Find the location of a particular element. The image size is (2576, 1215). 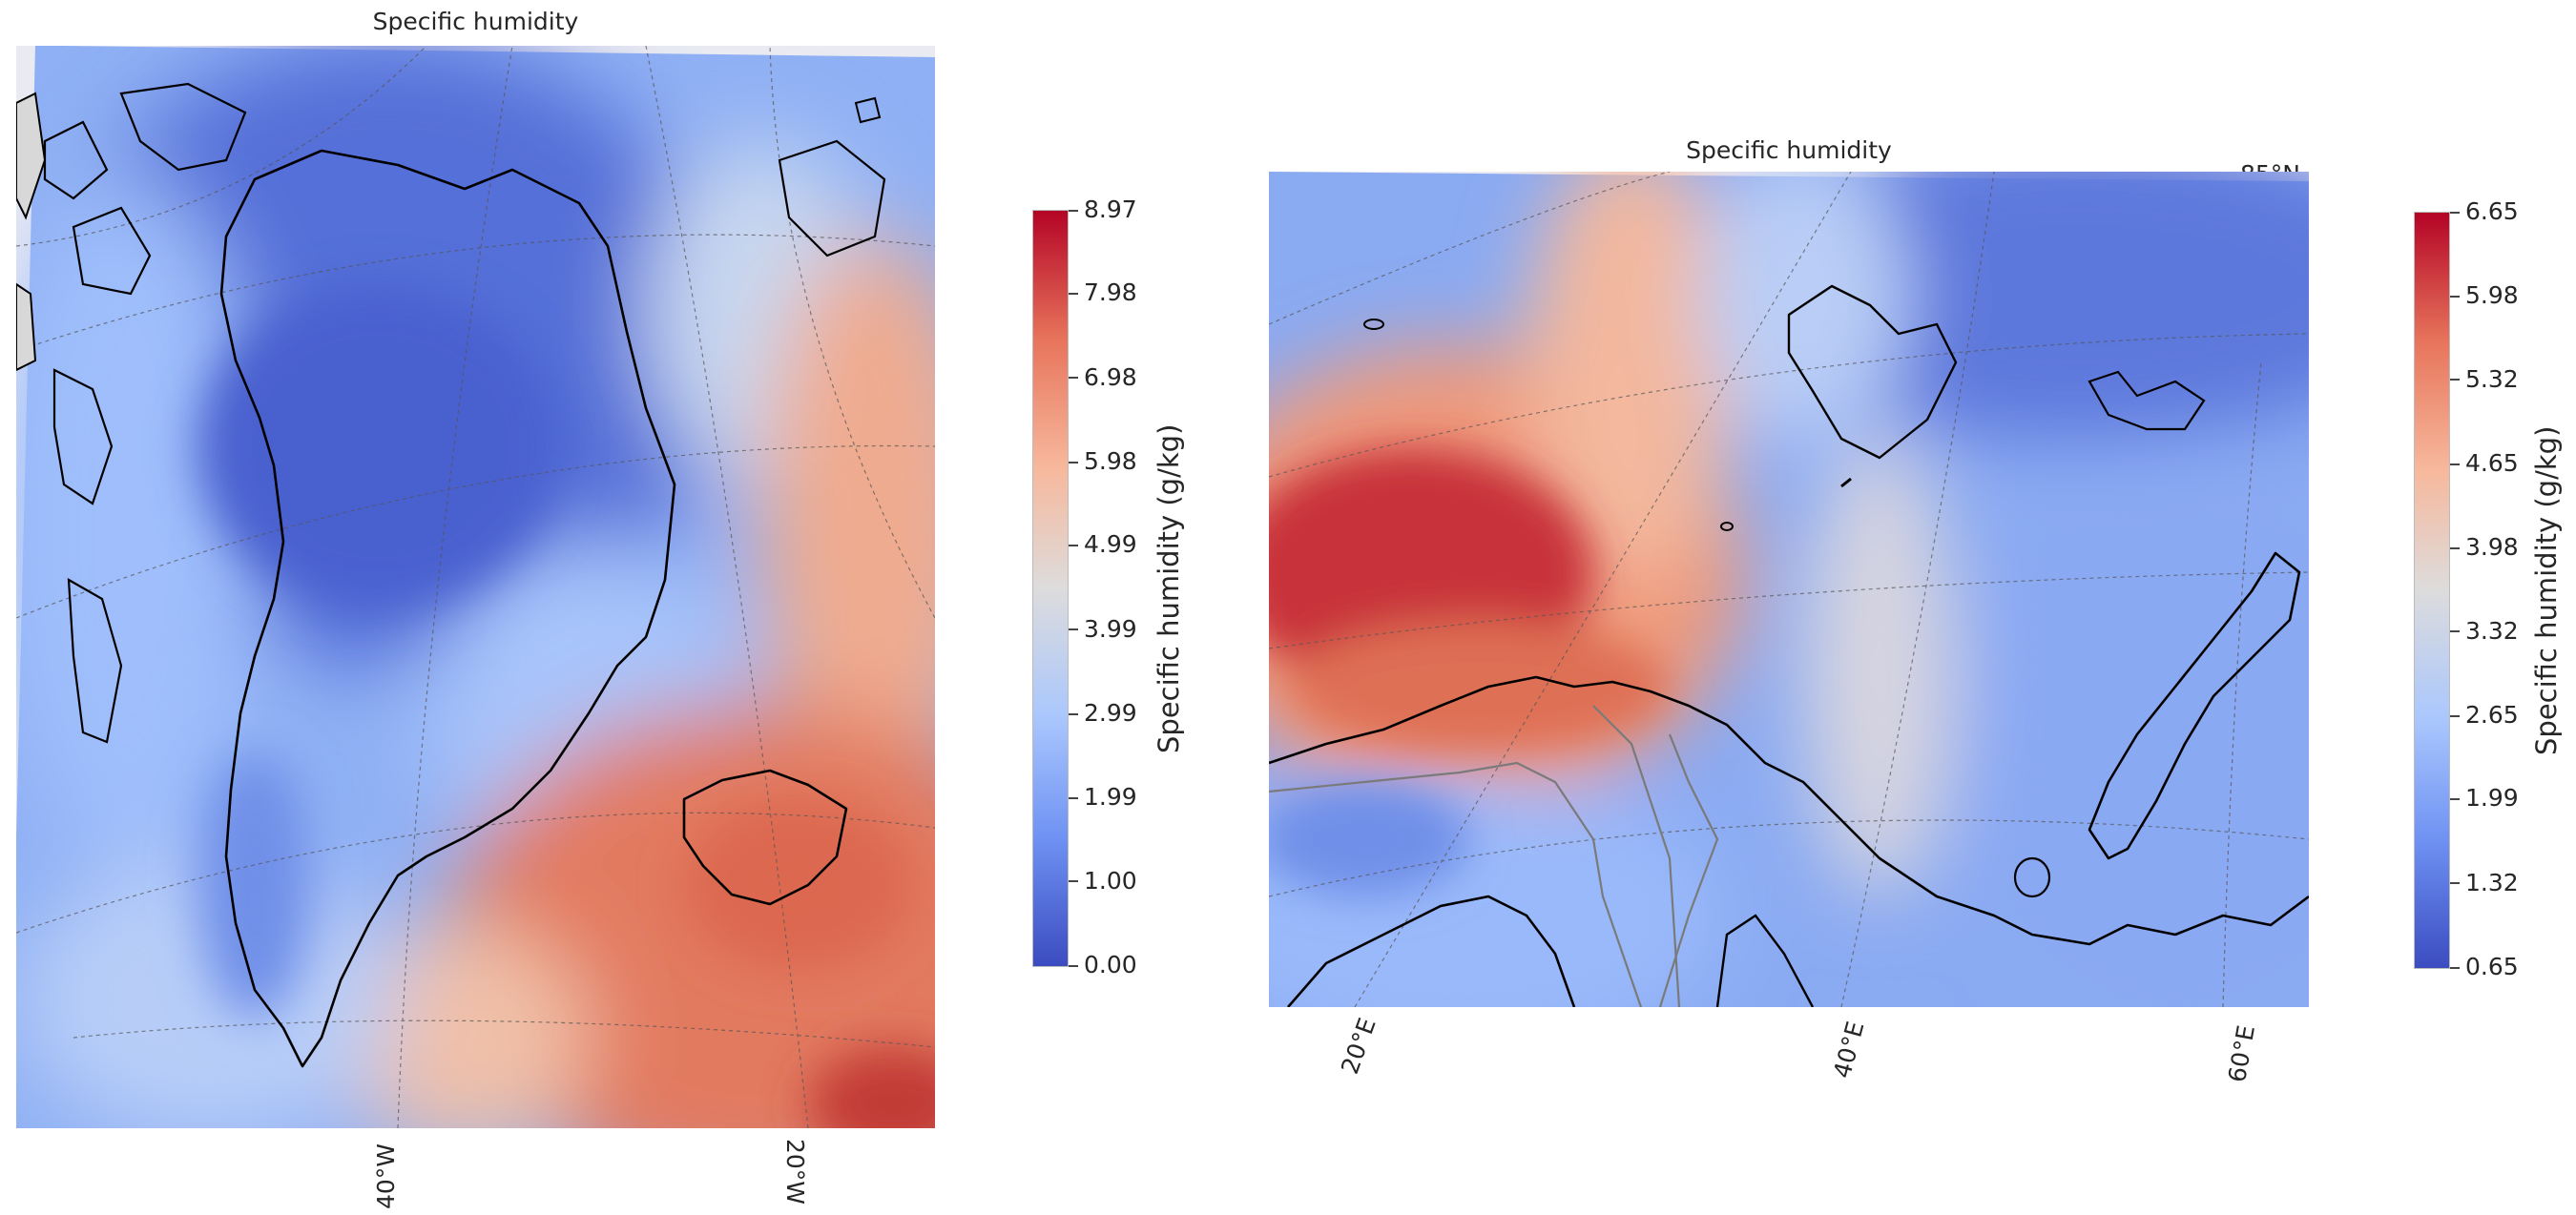

left-colorbar is located at coordinates (1050, 588).